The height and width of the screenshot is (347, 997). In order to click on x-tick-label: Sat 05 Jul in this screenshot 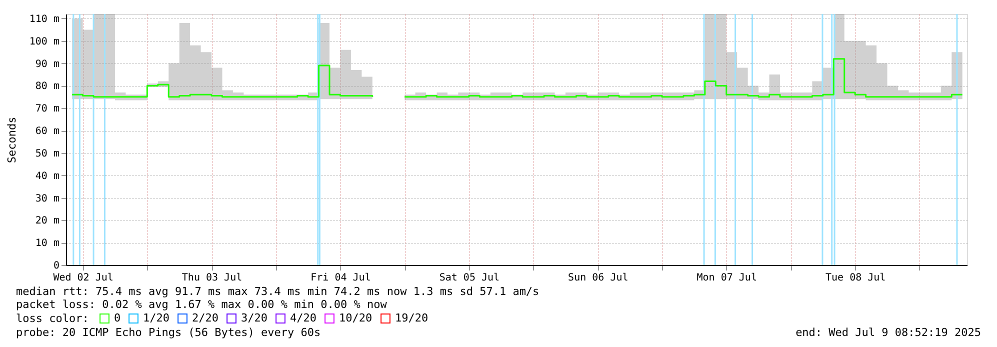, I will do `click(469, 278)`.